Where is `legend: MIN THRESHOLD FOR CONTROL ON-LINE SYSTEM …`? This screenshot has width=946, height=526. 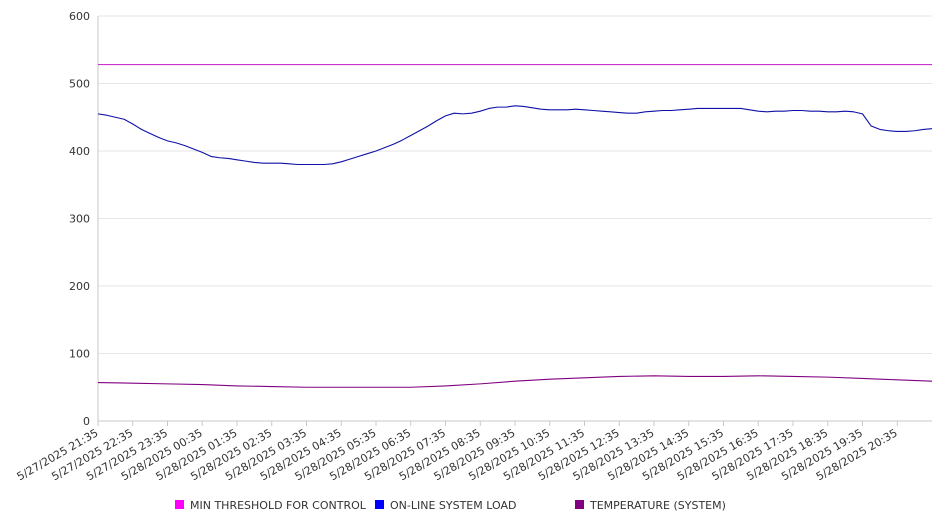 legend: MIN THRESHOLD FOR CONTROL ON-LINE SYSTEM … is located at coordinates (450, 505).